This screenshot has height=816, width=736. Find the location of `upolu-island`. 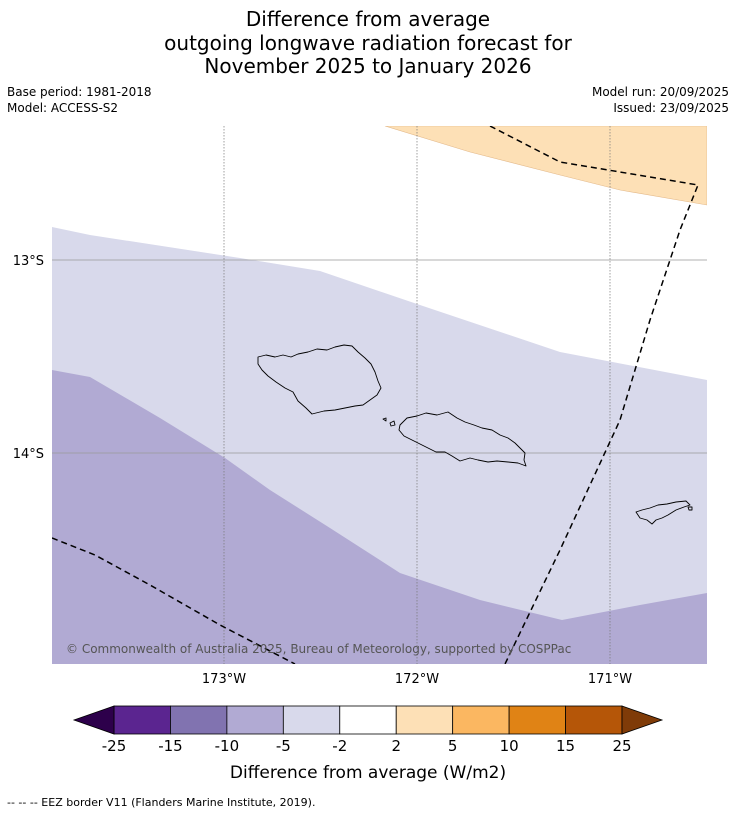

upolu-island is located at coordinates (462, 439).